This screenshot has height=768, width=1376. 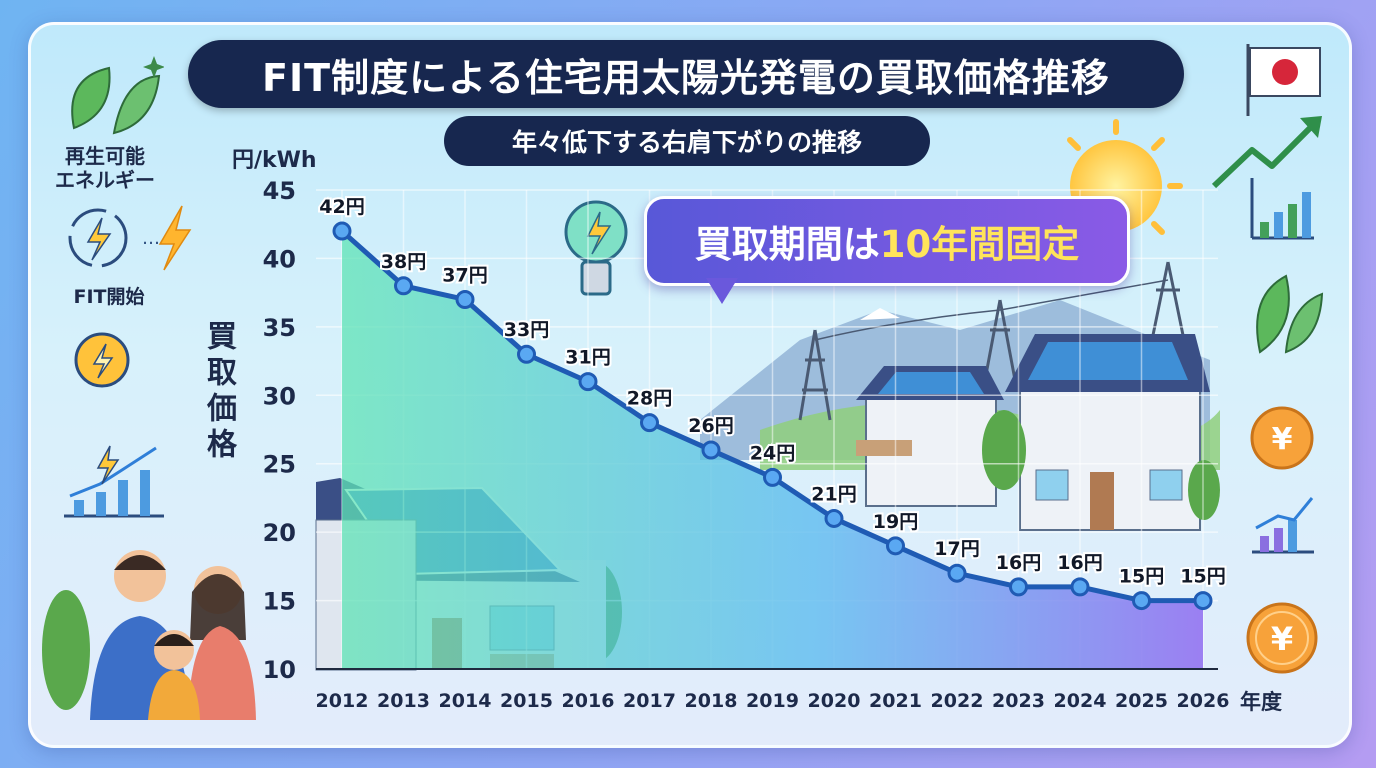 I want to click on y-tick-label: 30, so click(x=279, y=396).